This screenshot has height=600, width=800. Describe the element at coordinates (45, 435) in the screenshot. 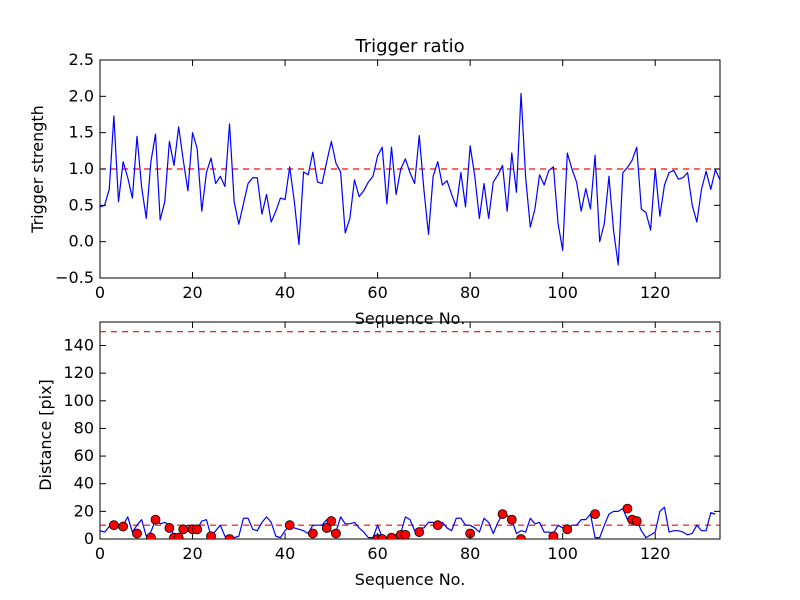

I see `y-axis-label: Distance [pix]` at that location.